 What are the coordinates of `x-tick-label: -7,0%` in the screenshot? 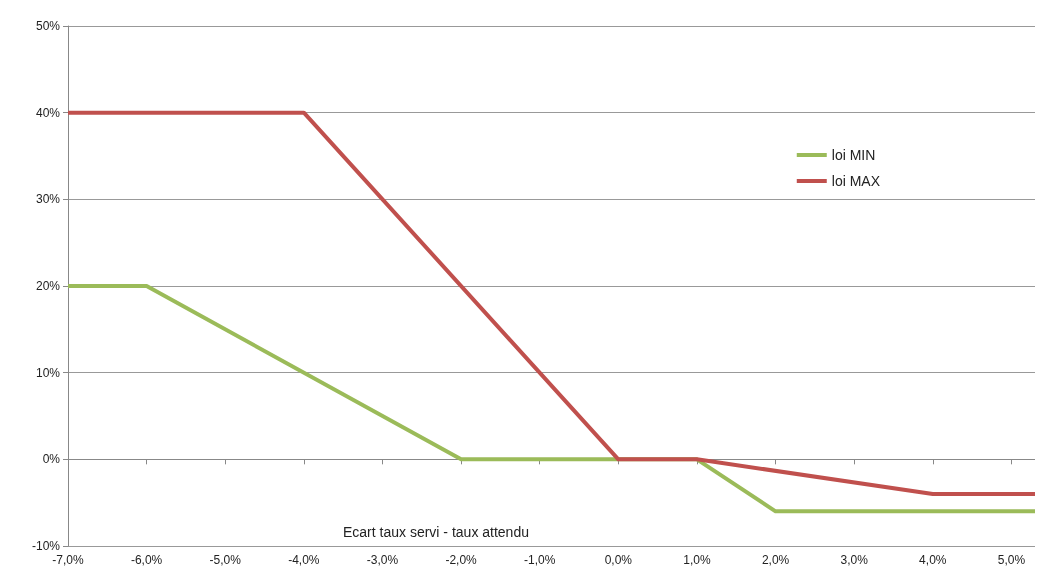 It's located at (68, 560).